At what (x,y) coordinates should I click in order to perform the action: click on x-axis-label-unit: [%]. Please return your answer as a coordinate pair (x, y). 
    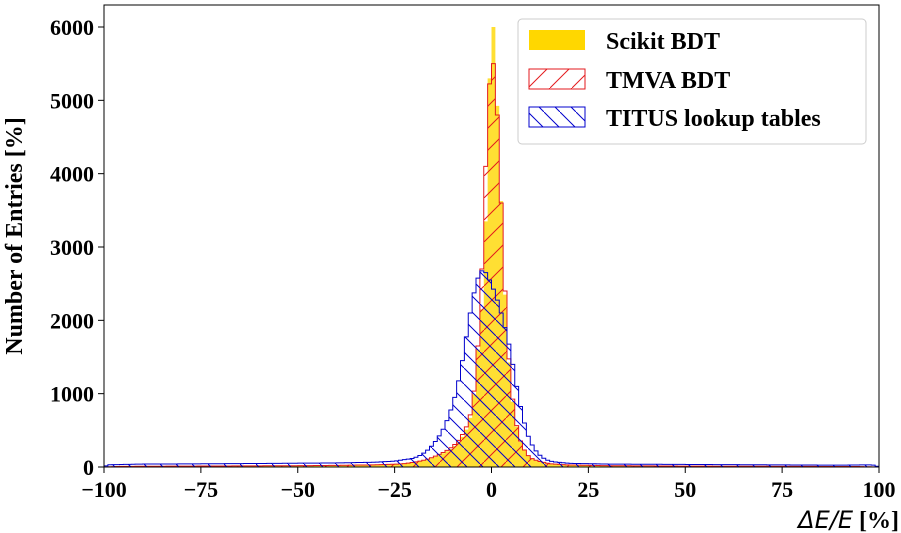
    Looking at the image, I should click on (879, 520).